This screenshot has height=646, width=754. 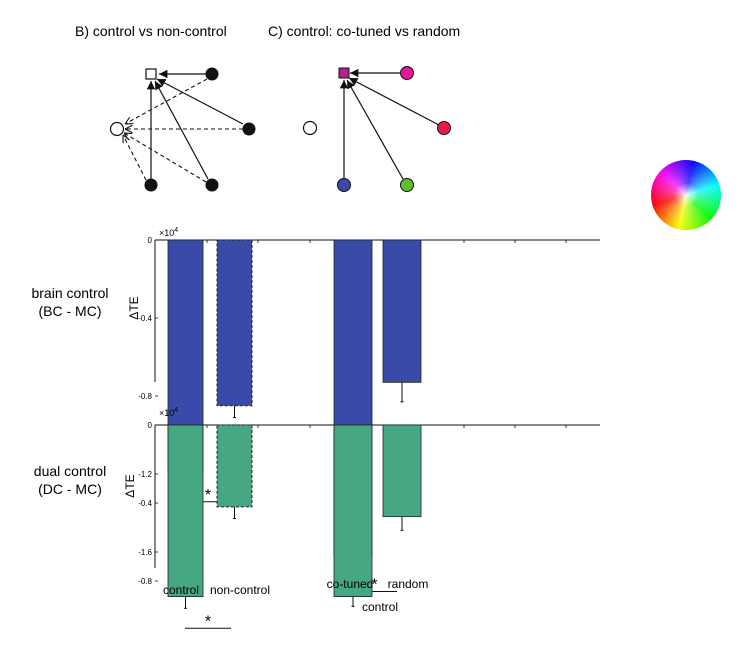 What do you see at coordinates (408, 584) in the screenshot?
I see `x-tick-label: random` at bounding box center [408, 584].